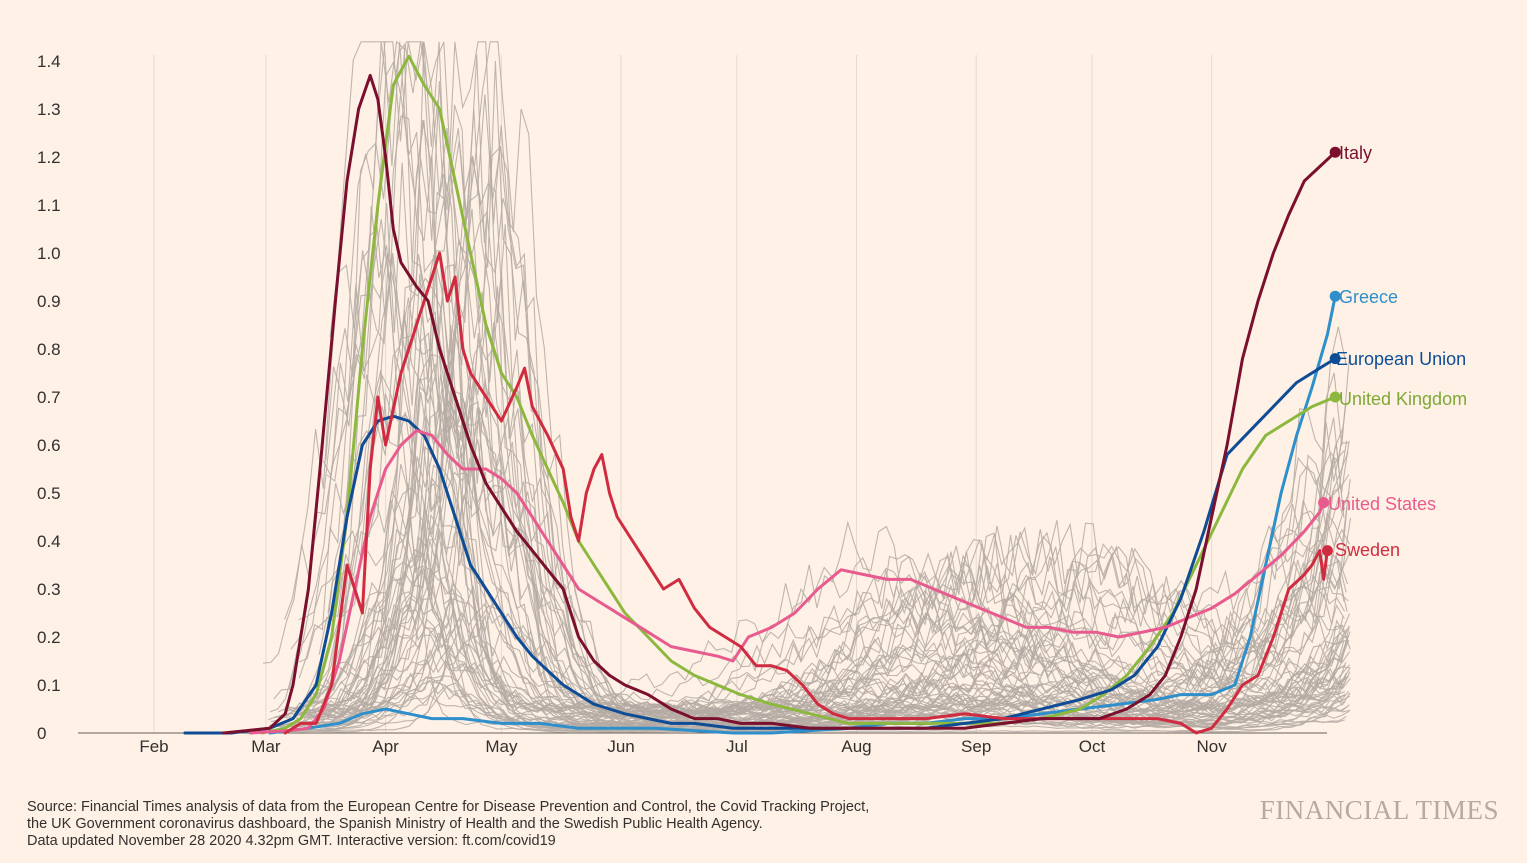  I want to click on x-axis-ticks: Feb Mar Apr May Jun Jul Aug Sep Oct Nov, so click(683, 746).